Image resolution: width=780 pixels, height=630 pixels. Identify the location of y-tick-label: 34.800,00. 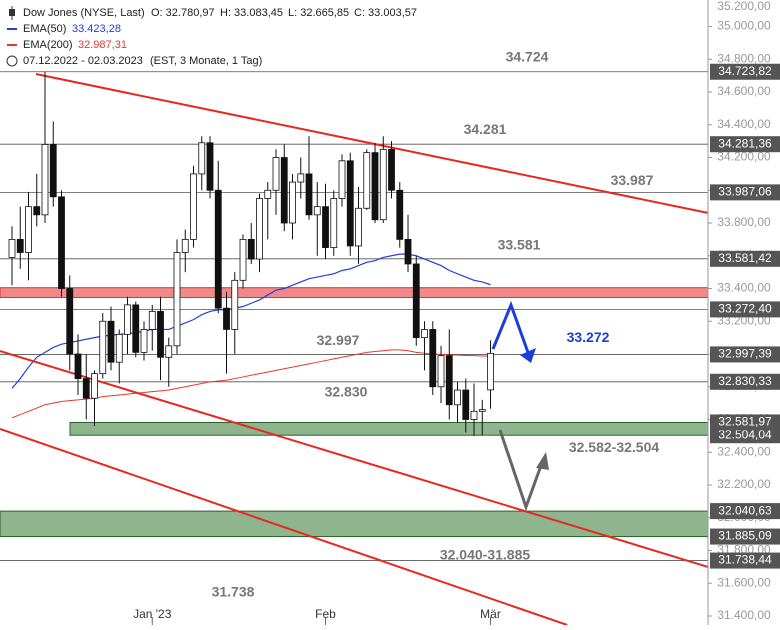
(744, 58).